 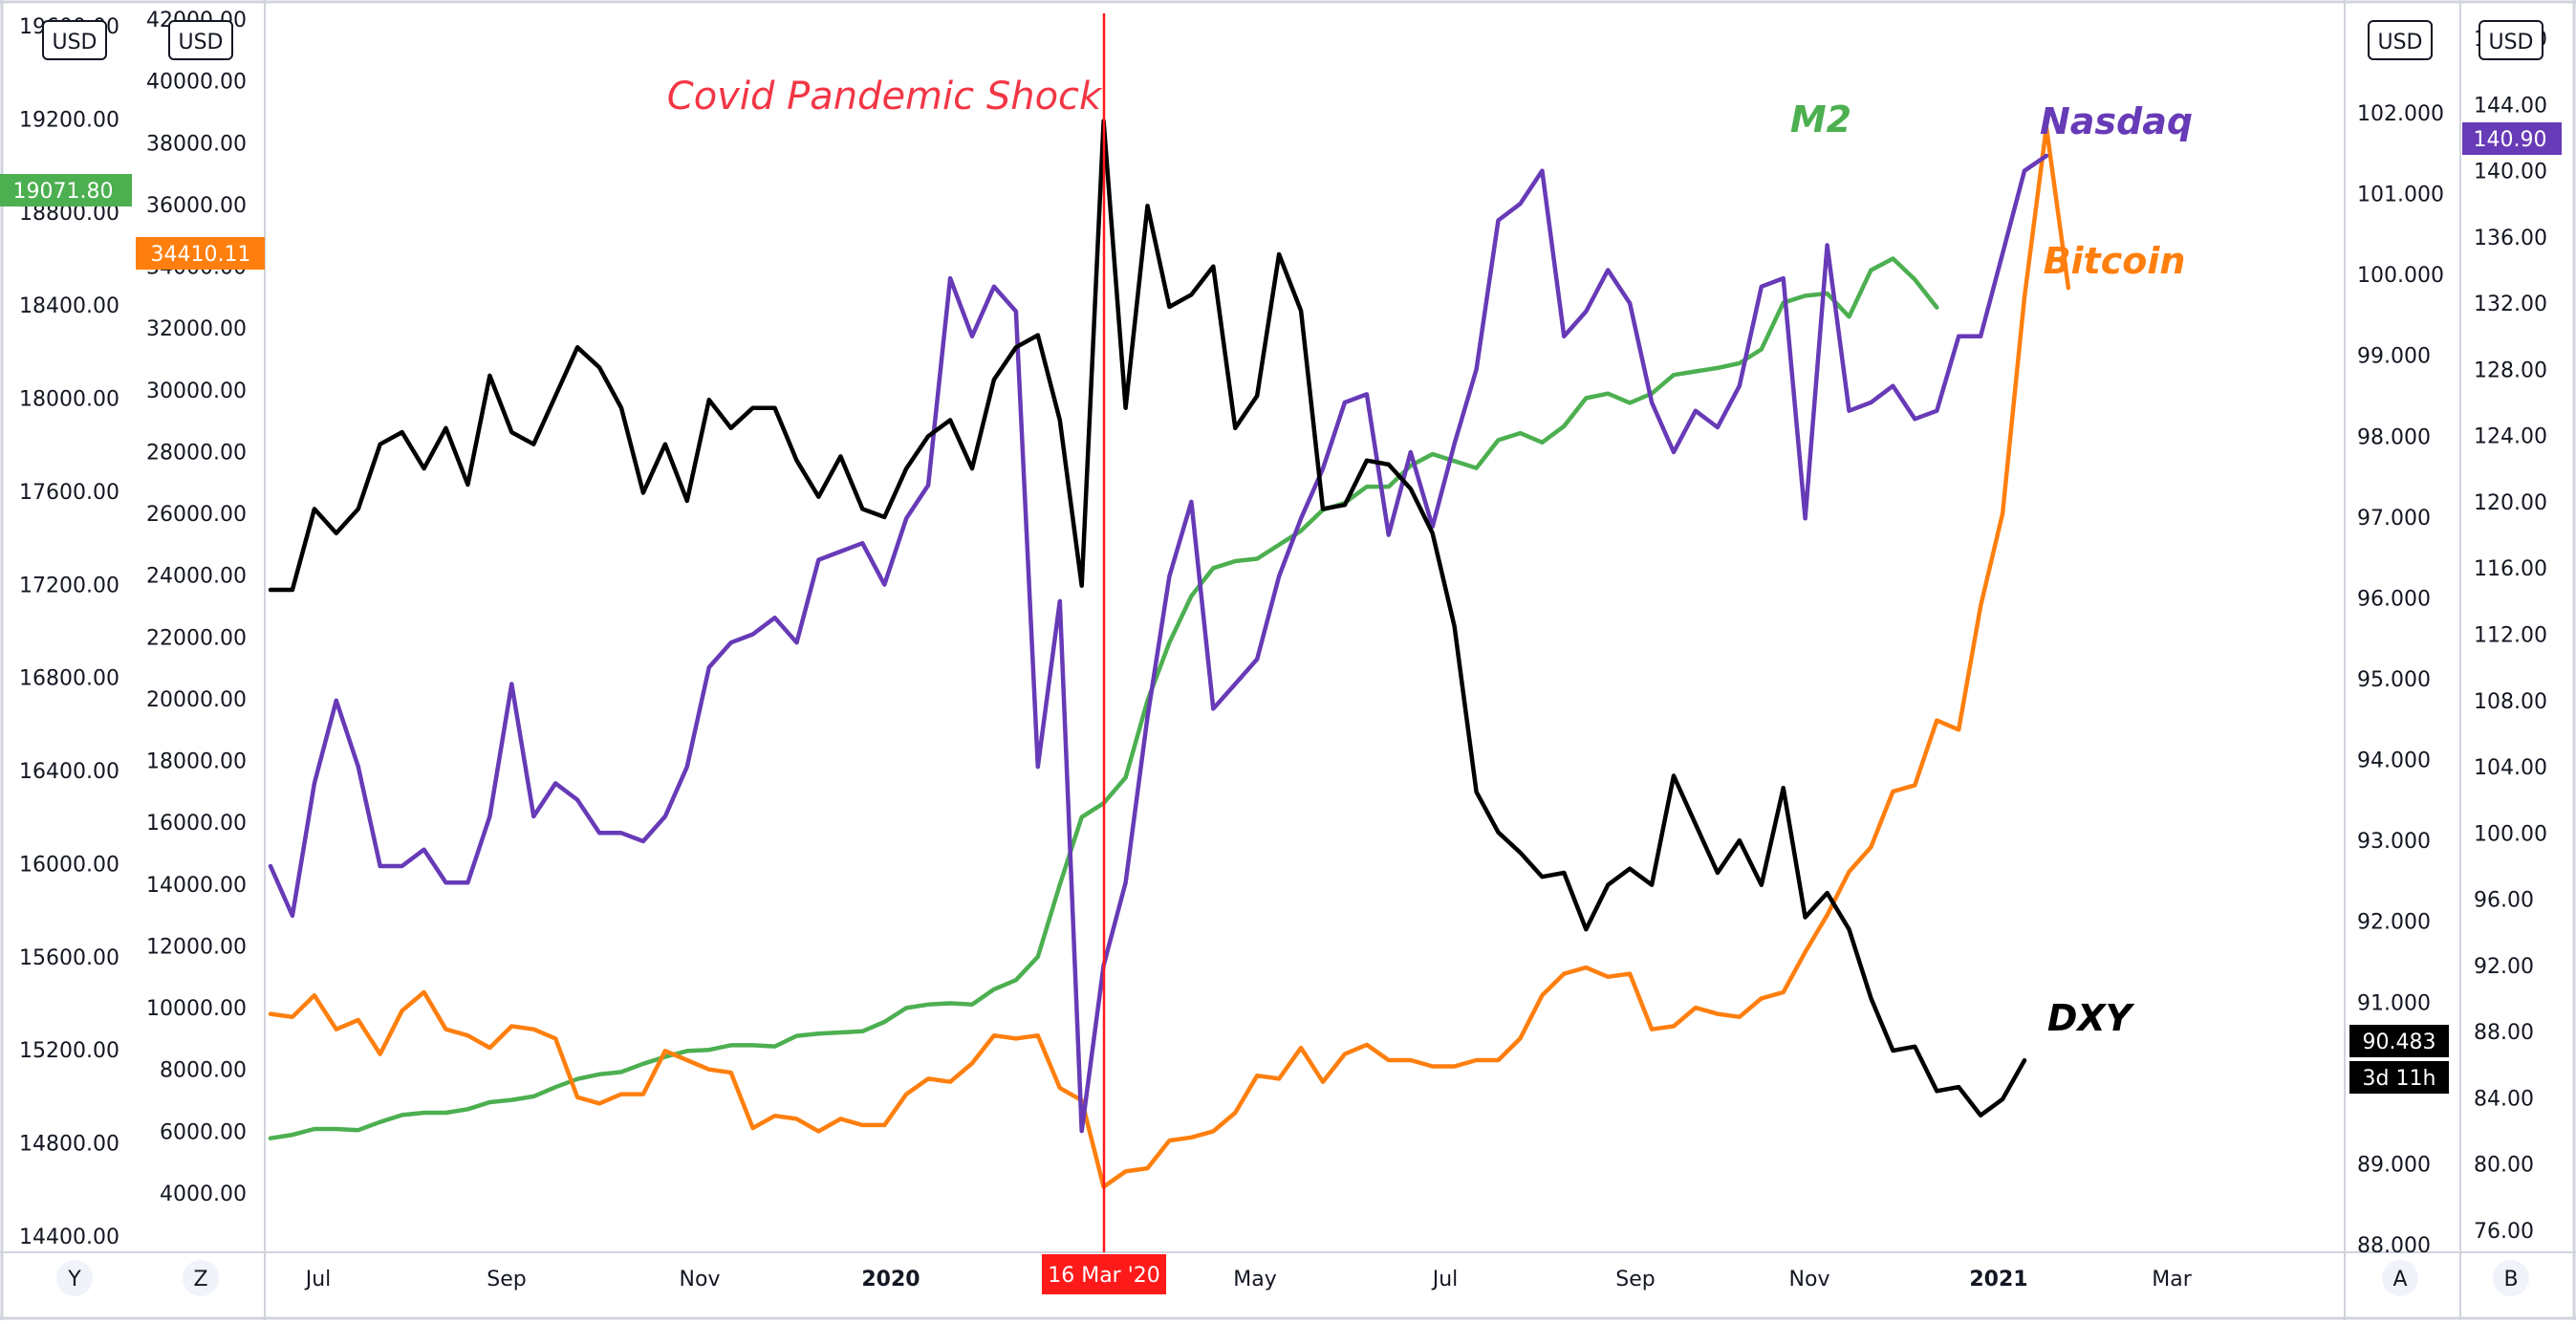 I want to click on unit-label-y1: USD, so click(x=75, y=43).